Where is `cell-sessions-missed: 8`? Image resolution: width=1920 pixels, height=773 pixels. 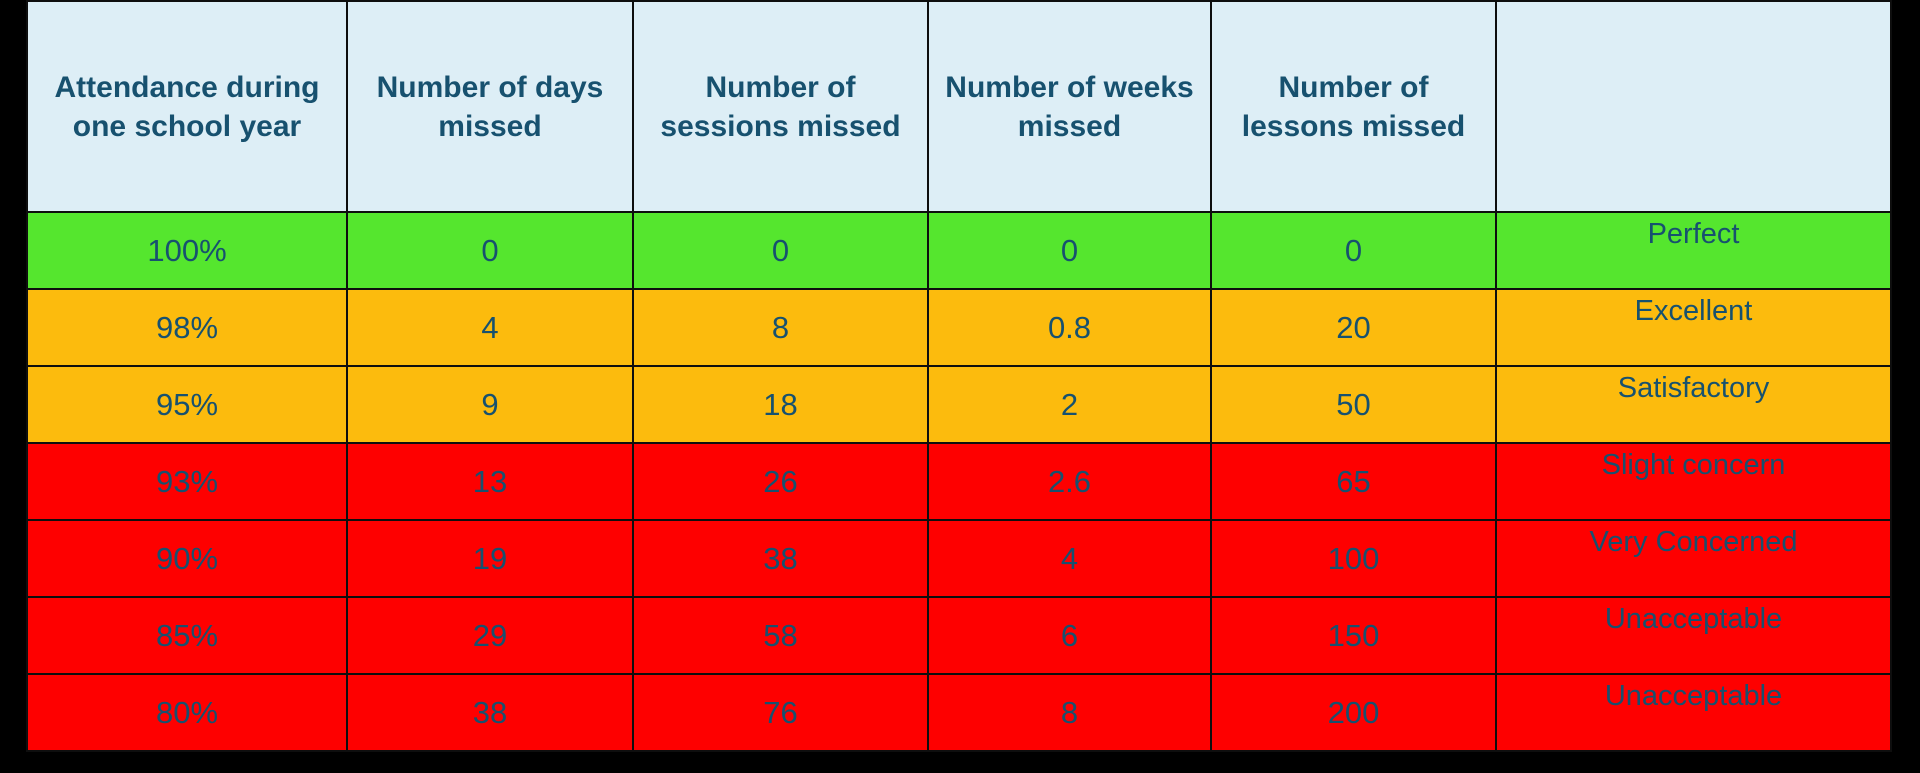 cell-sessions-missed: 8 is located at coordinates (780, 327).